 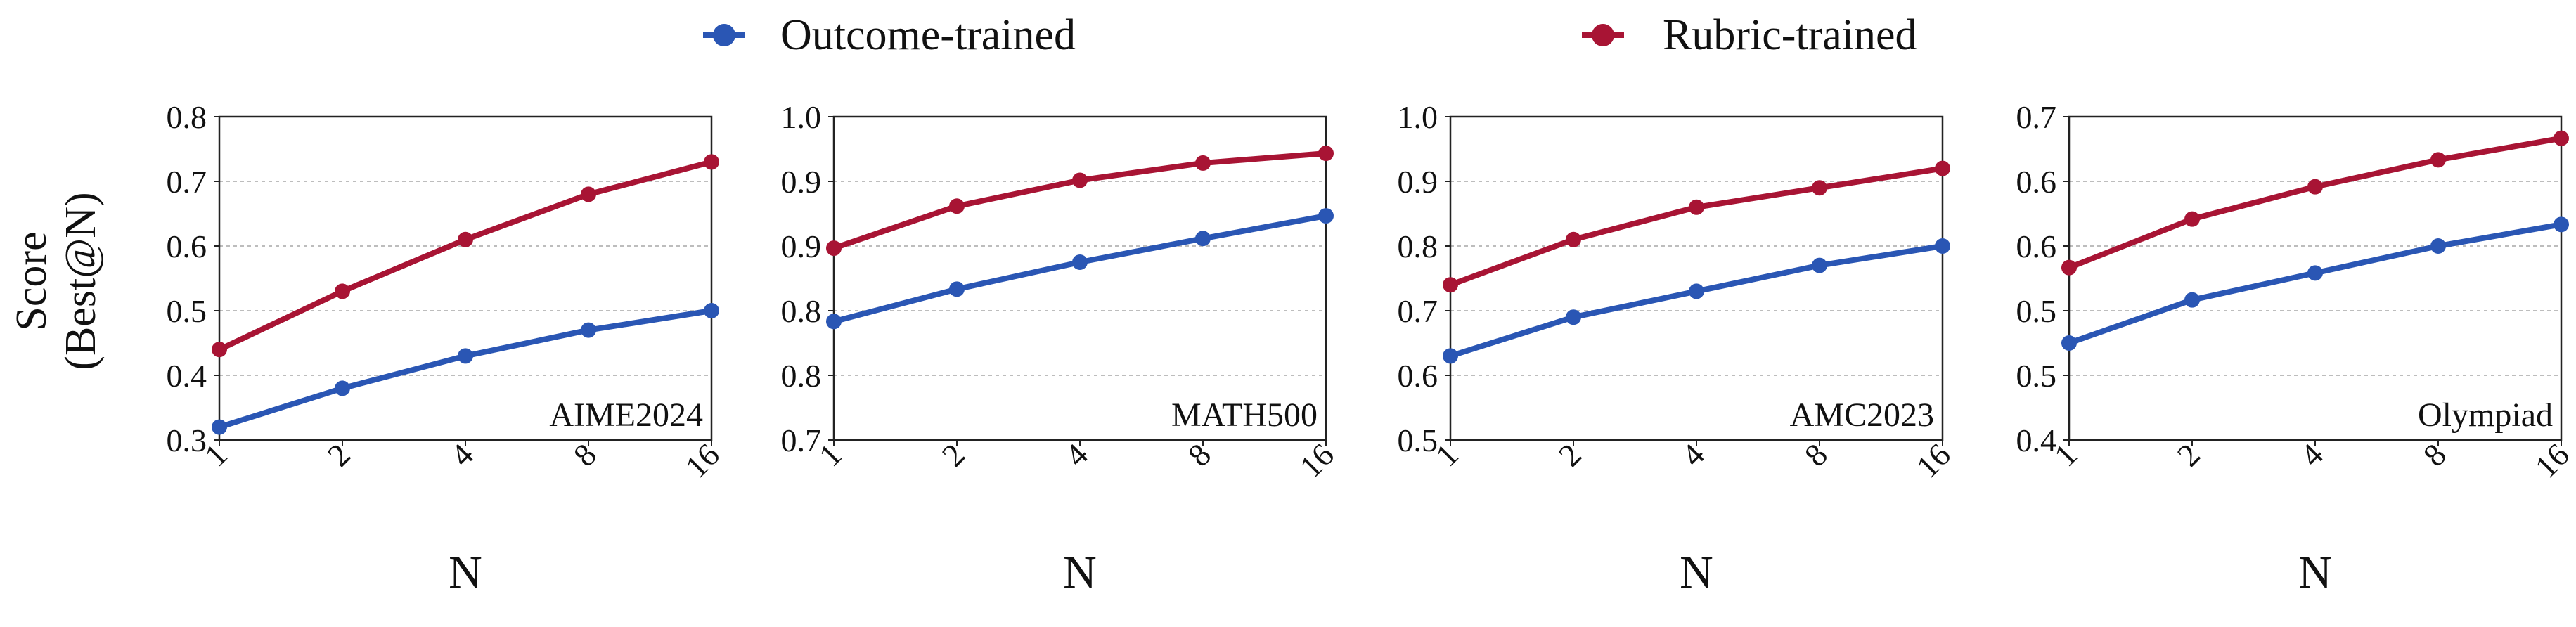 What do you see at coordinates (724, 35) in the screenshot?
I see `legend-outcome-marker` at bounding box center [724, 35].